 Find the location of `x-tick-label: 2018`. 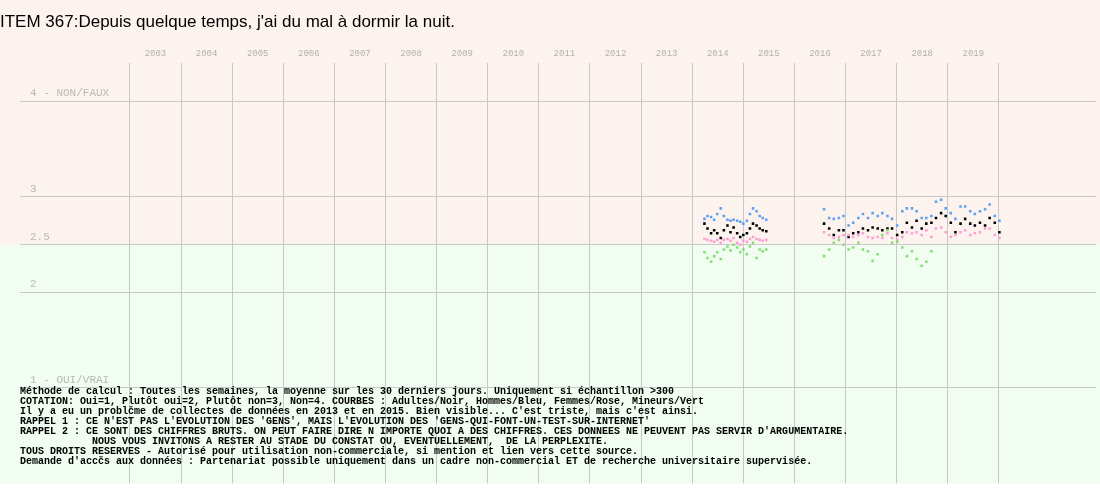

x-tick-label: 2018 is located at coordinates (922, 54).